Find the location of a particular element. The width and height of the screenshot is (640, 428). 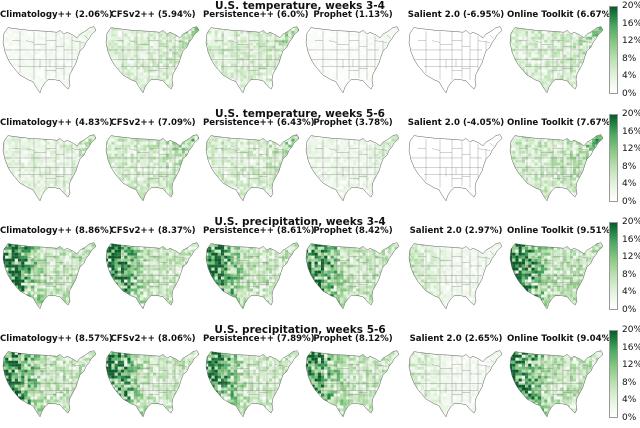

map-panel: CFSv2++ (8.06%) is located at coordinates (153, 381).